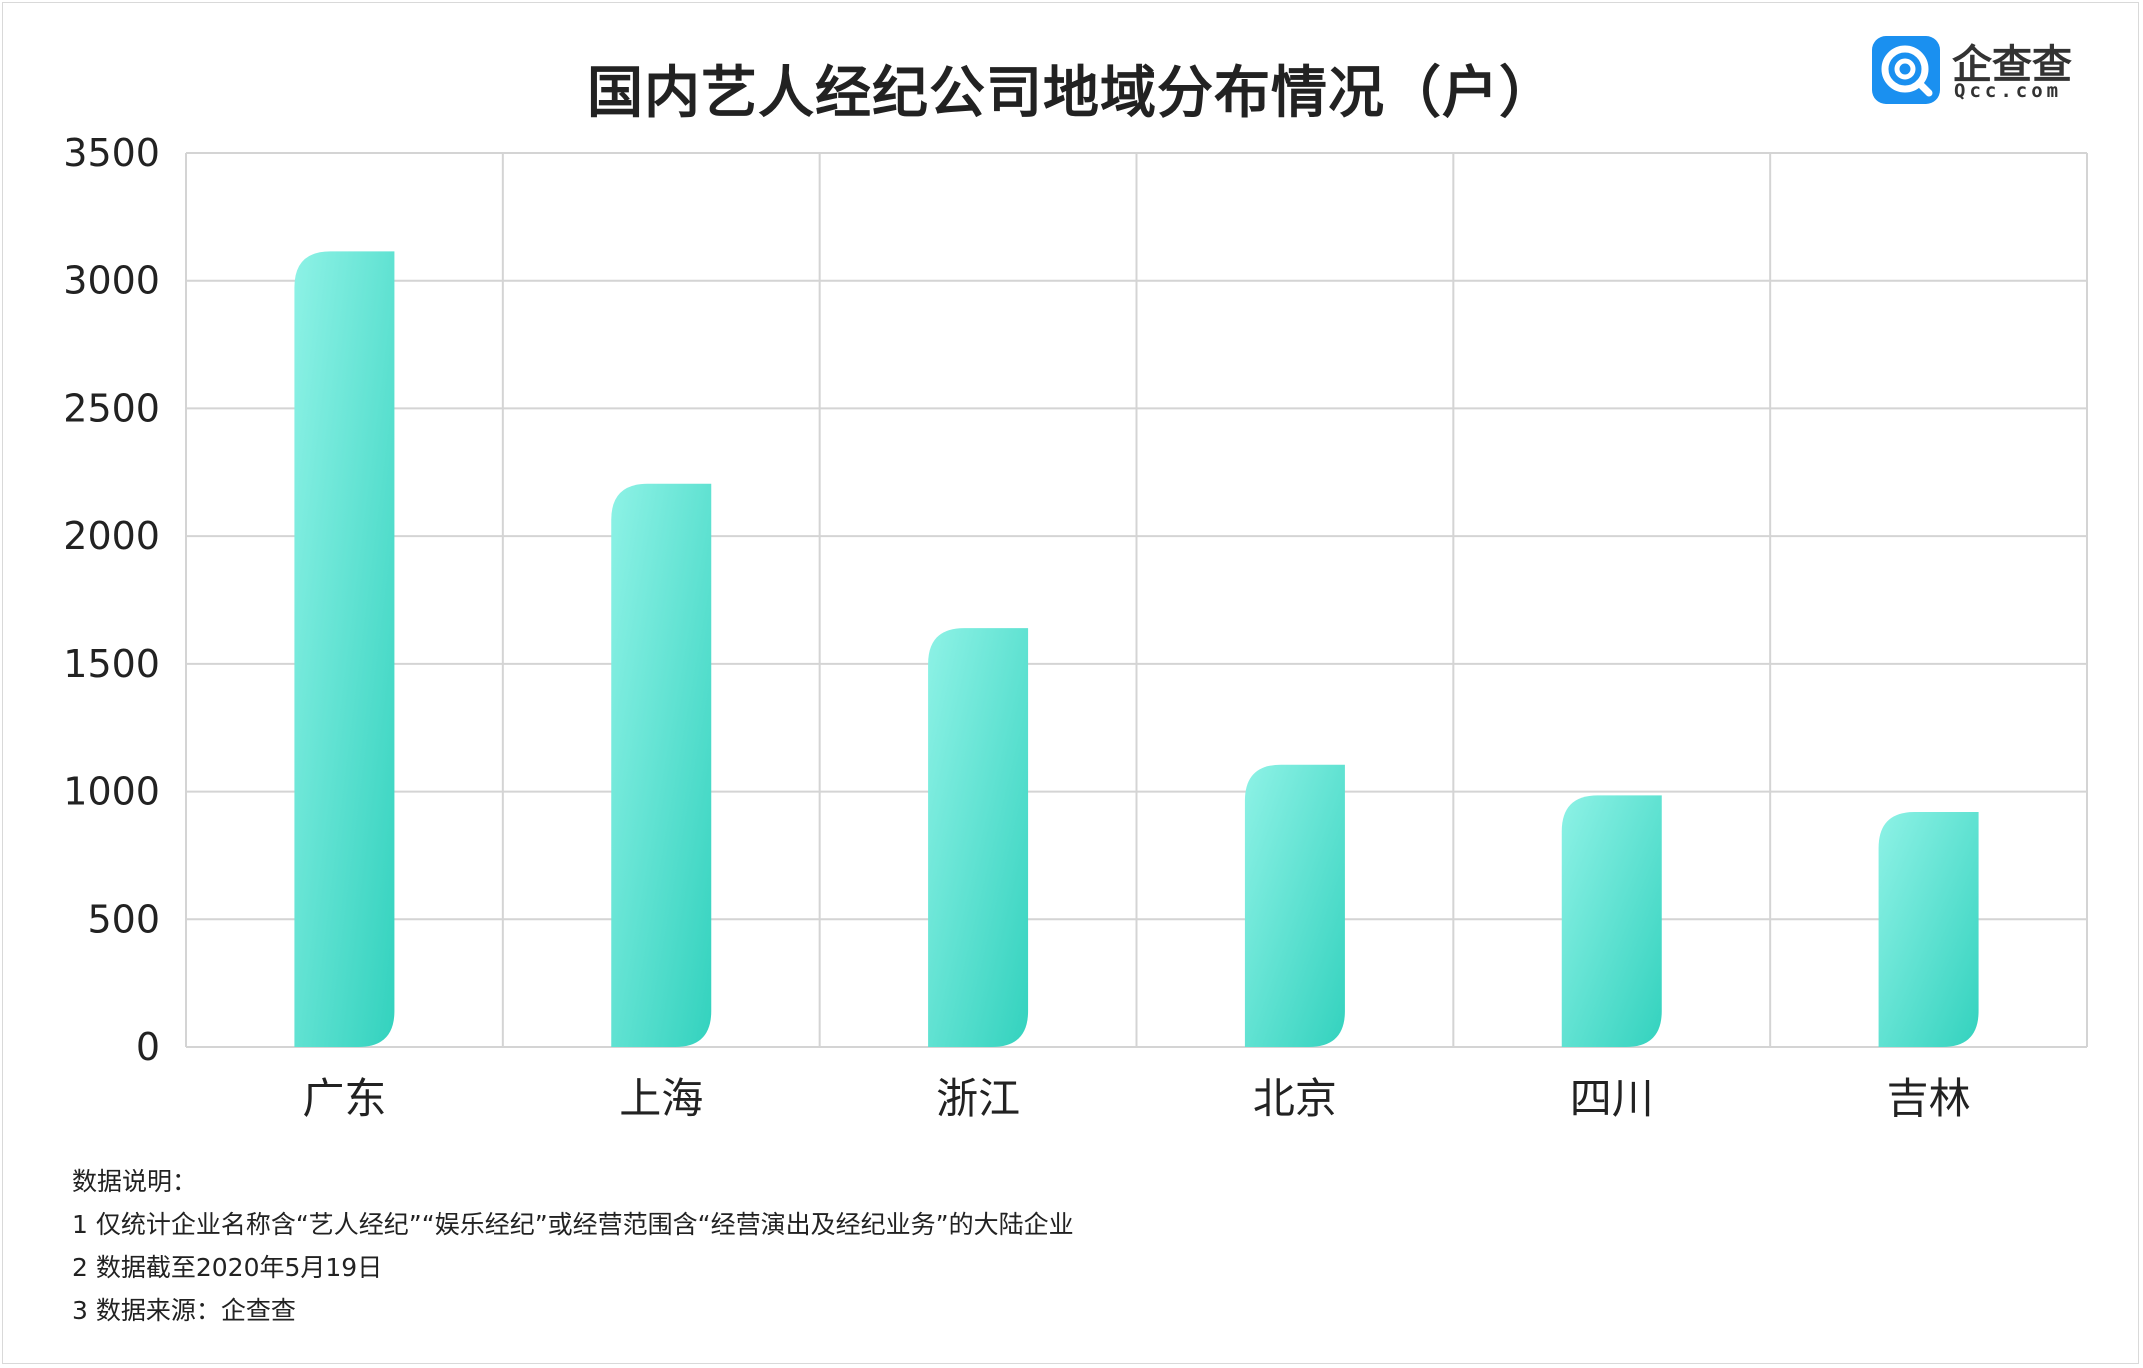 The height and width of the screenshot is (1368, 2143). I want to click on x-tick-label: 吉林, so click(1929, 1098).